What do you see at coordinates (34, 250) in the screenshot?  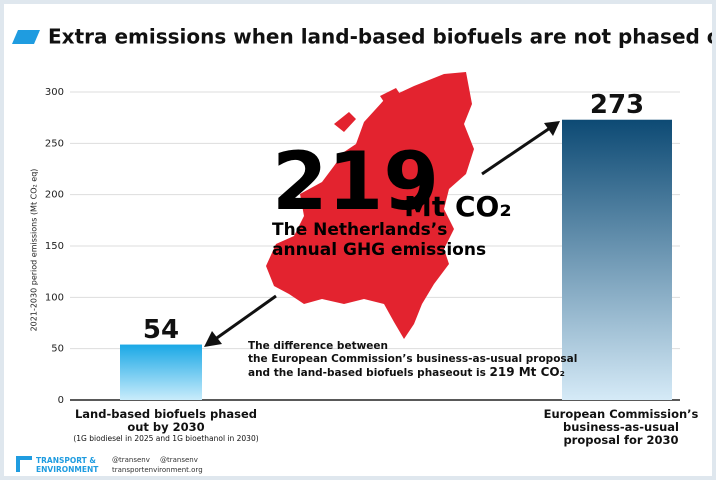 I see `y-axis-label: 2021-2030 period emissions (Mt CO₂ eq)` at bounding box center [34, 250].